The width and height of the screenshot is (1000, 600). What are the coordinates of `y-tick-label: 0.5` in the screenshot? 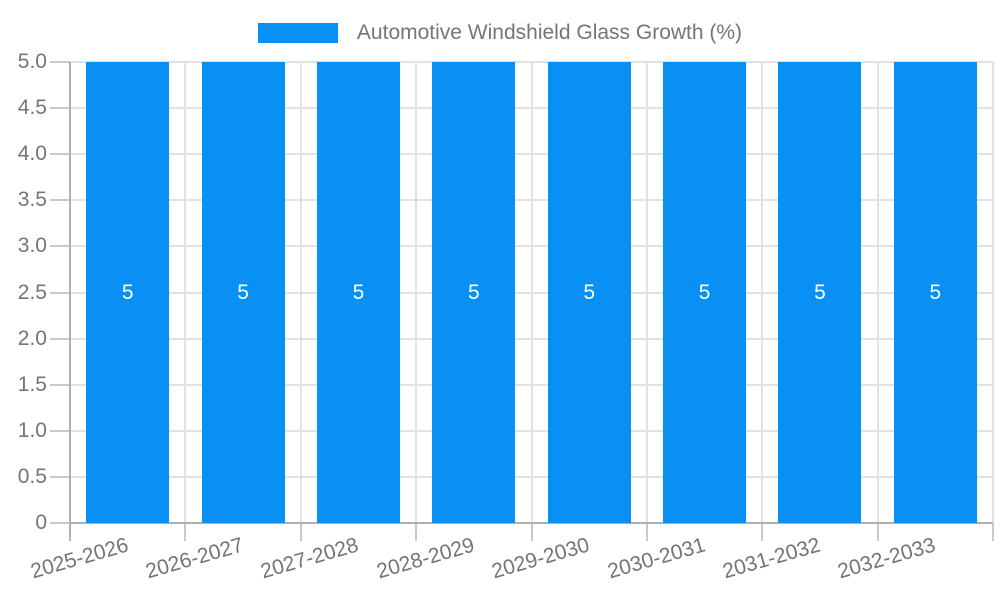 It's located at (32, 476).